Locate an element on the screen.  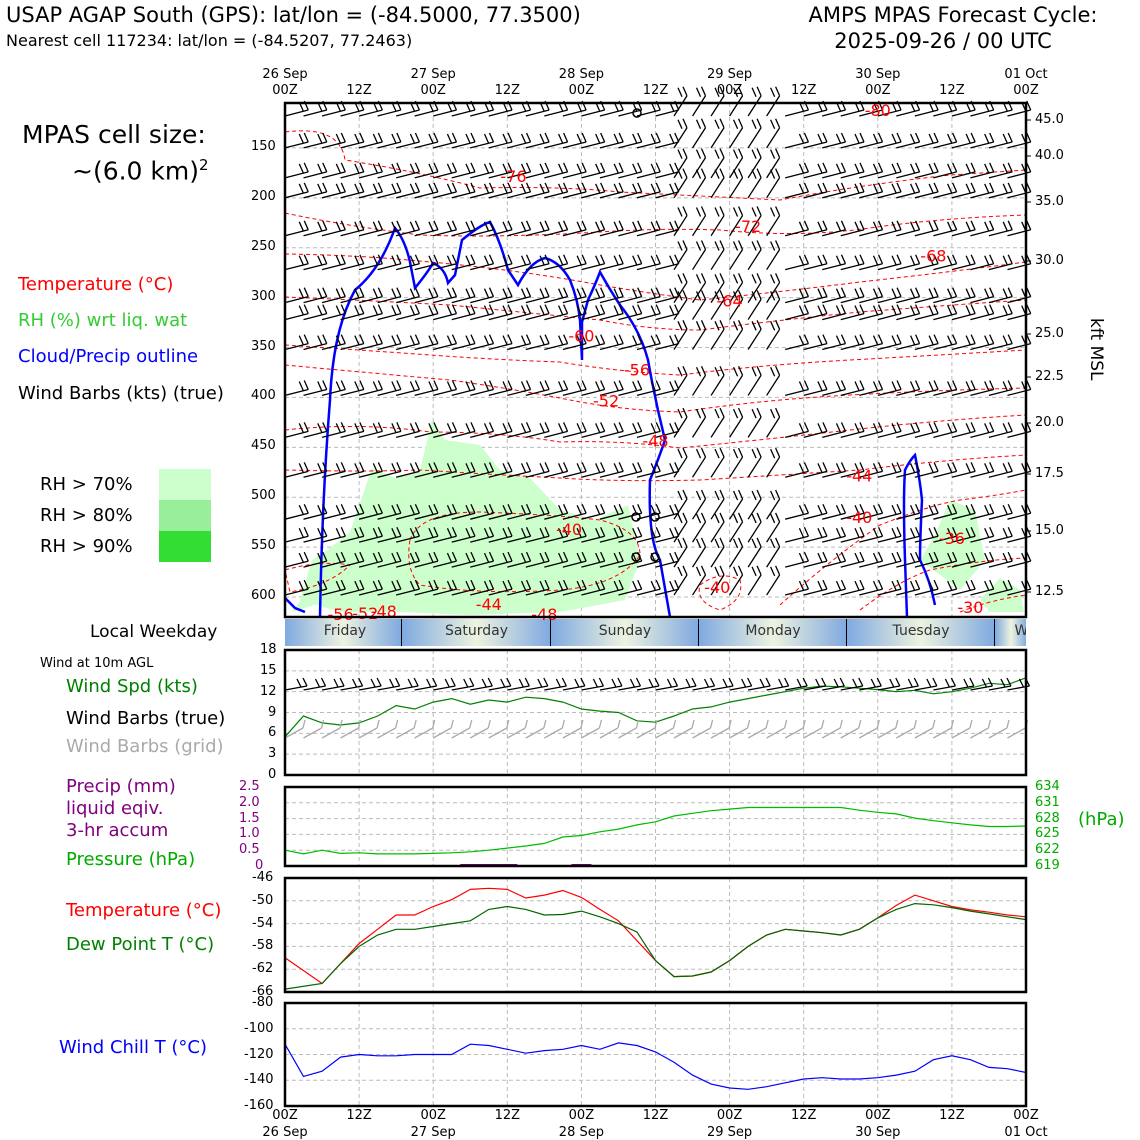
precip-label-3: 3-hr accum is located at coordinates (117, 830).